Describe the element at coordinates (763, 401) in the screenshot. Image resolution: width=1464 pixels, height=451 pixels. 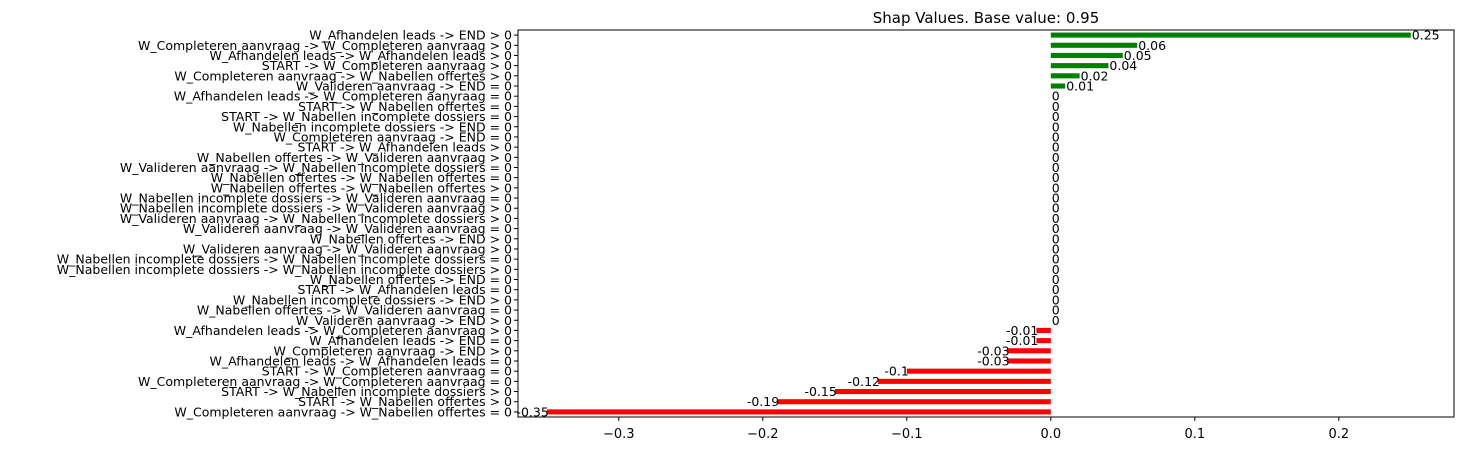
I see `bar-value-label: -0.19` at that location.